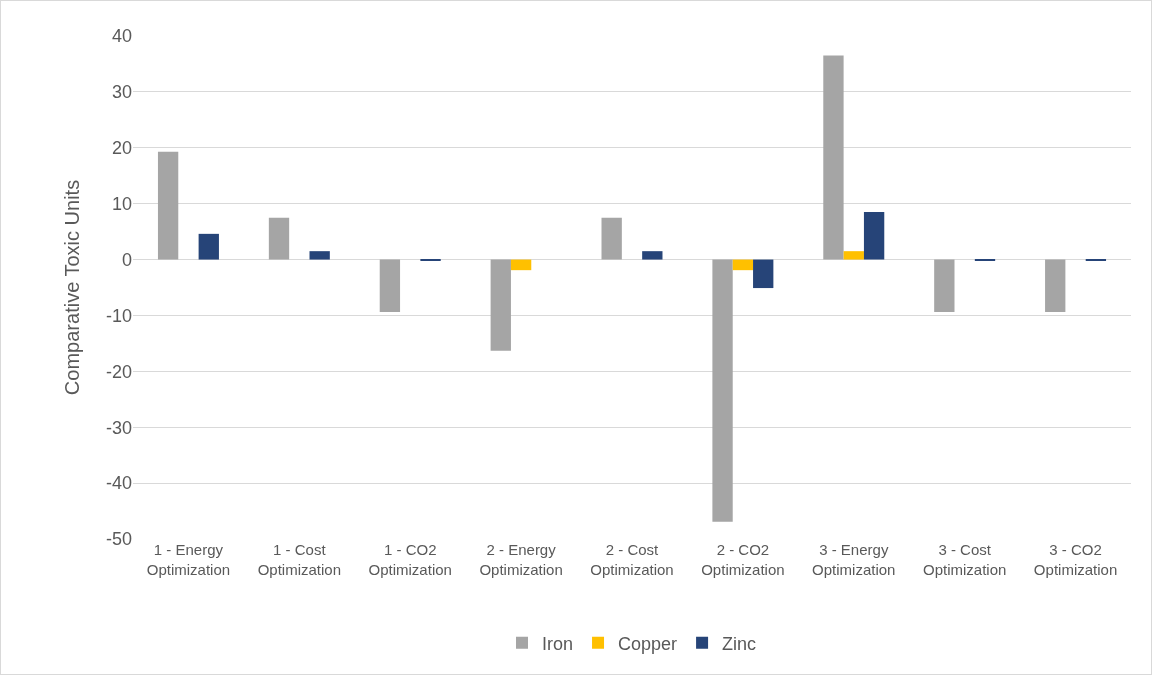  I want to click on y-tick-label: -50, so click(118, 539).